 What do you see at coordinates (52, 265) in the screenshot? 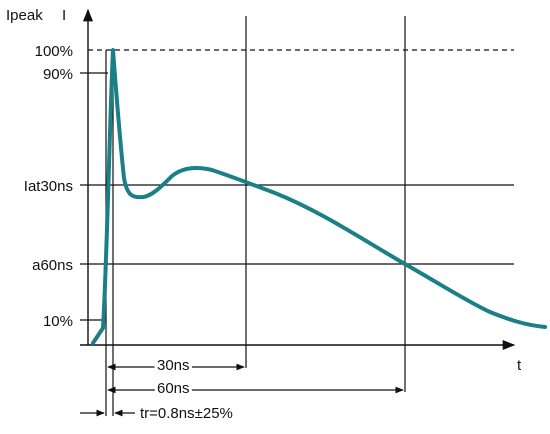
I see `level-60ns-label: a60ns` at bounding box center [52, 265].